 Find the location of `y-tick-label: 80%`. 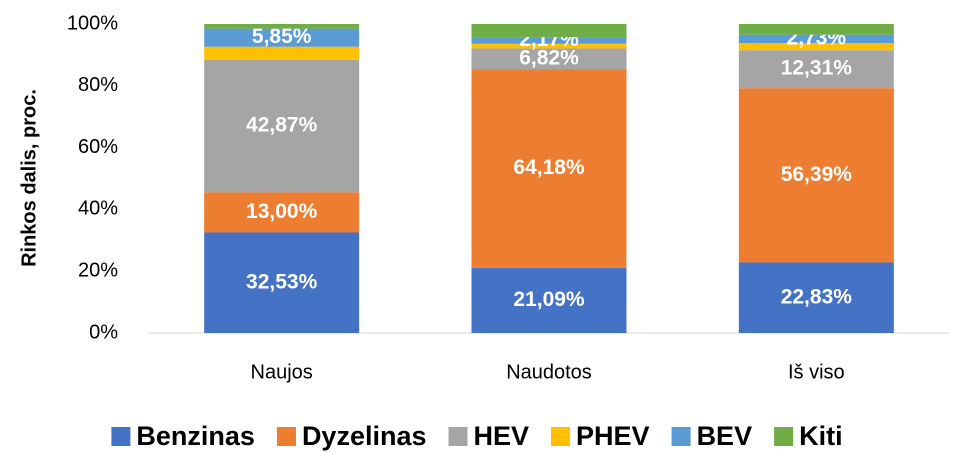

y-tick-label: 80% is located at coordinates (98, 85).